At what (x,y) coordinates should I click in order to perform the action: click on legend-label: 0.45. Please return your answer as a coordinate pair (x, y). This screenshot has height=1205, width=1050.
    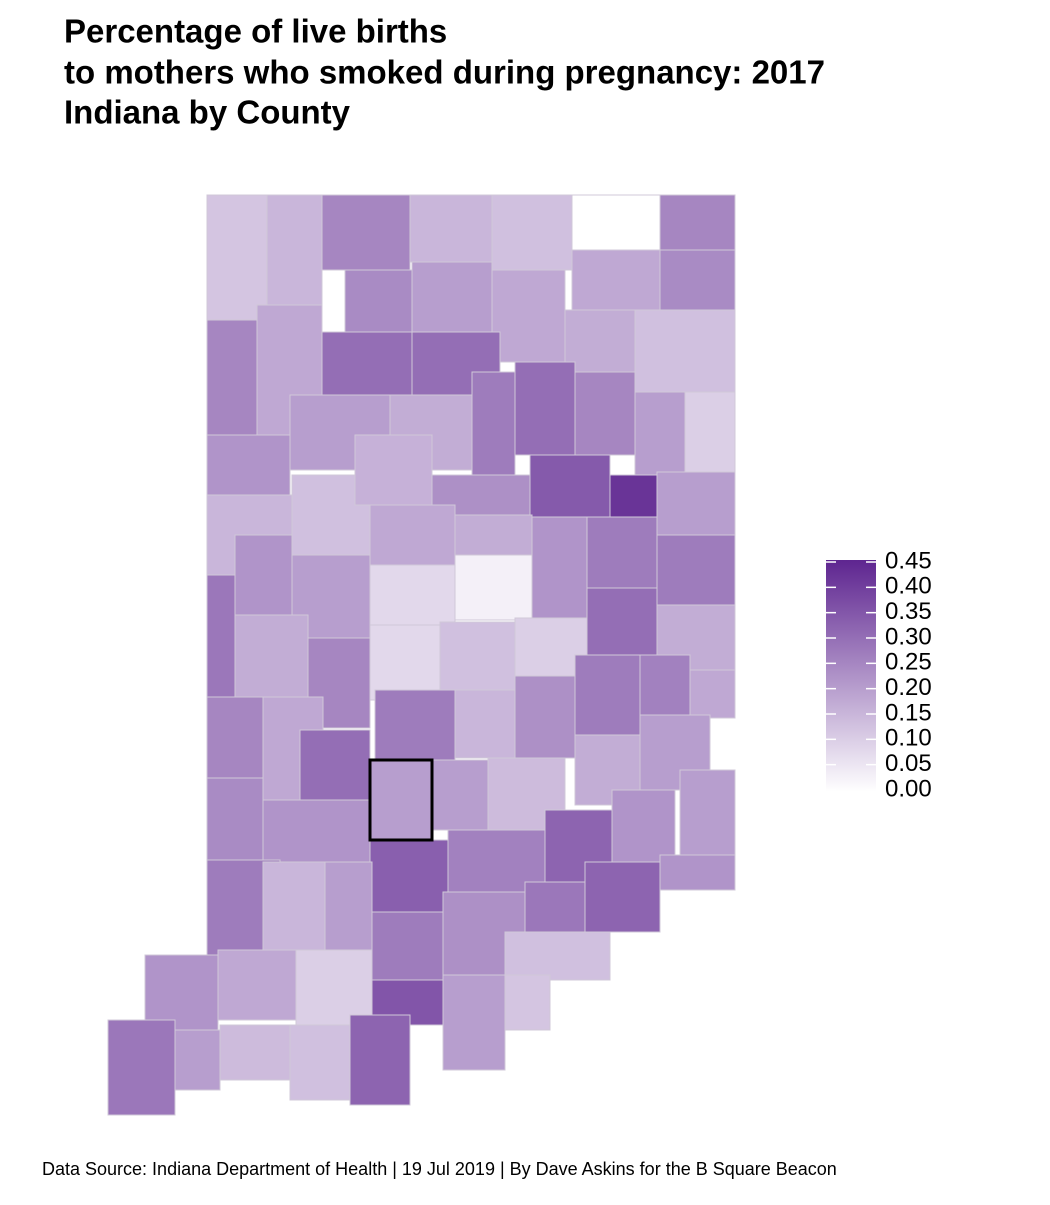
    Looking at the image, I should click on (908, 560).